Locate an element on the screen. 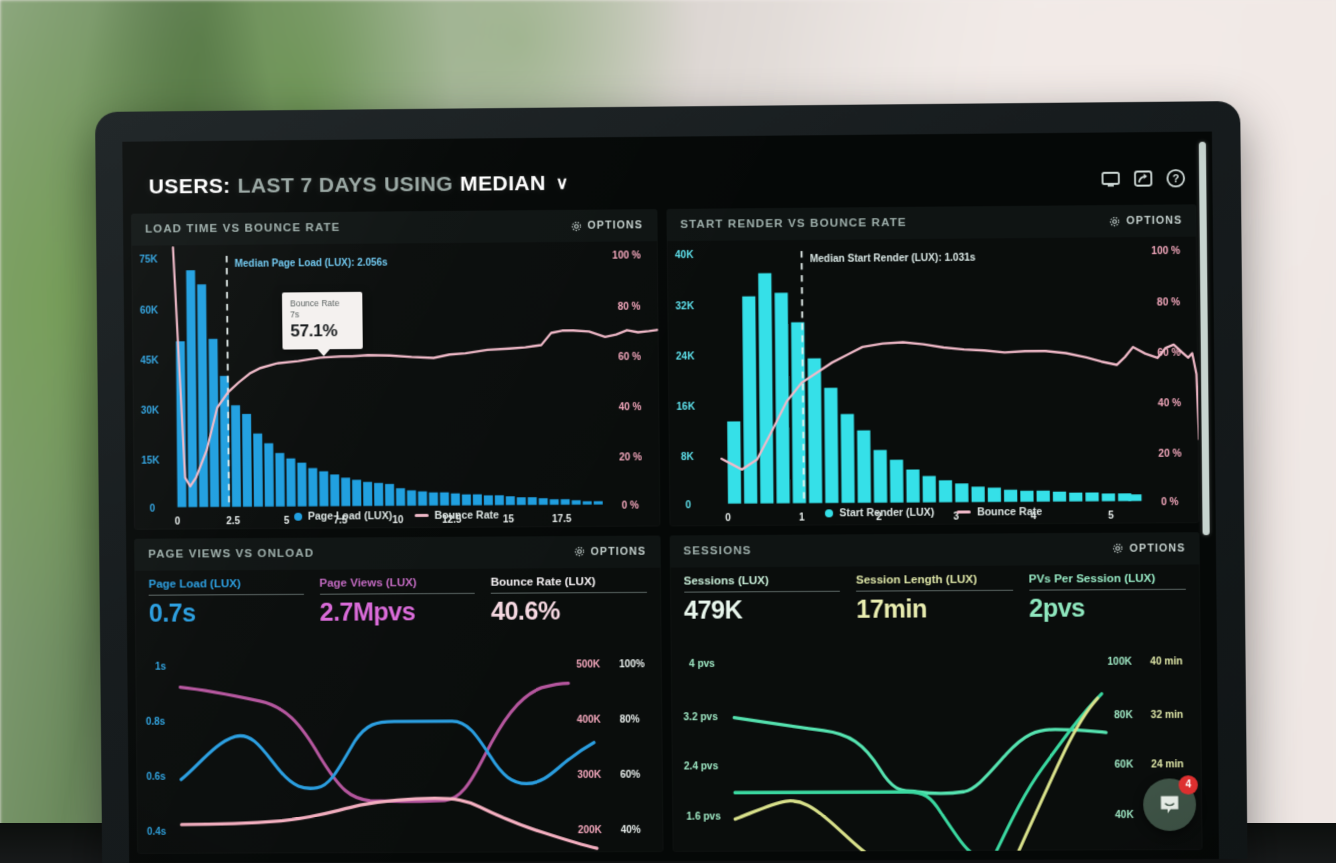  kpi-bounce-rate: Bounce Rate (LUX) 40.6% is located at coordinates (569, 600).